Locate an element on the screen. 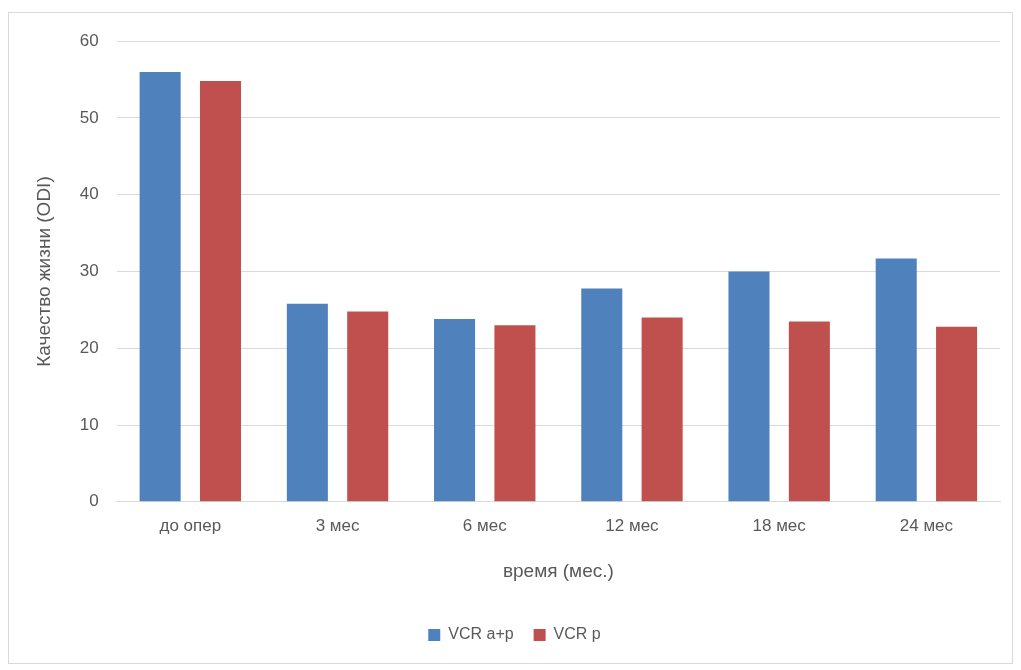  y-tick-label: 10 is located at coordinates (89, 424).